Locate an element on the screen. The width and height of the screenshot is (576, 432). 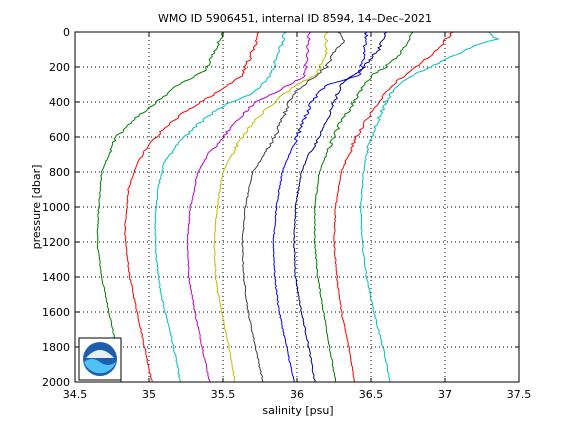
x-tick-label: 35.5 is located at coordinates (223, 394).